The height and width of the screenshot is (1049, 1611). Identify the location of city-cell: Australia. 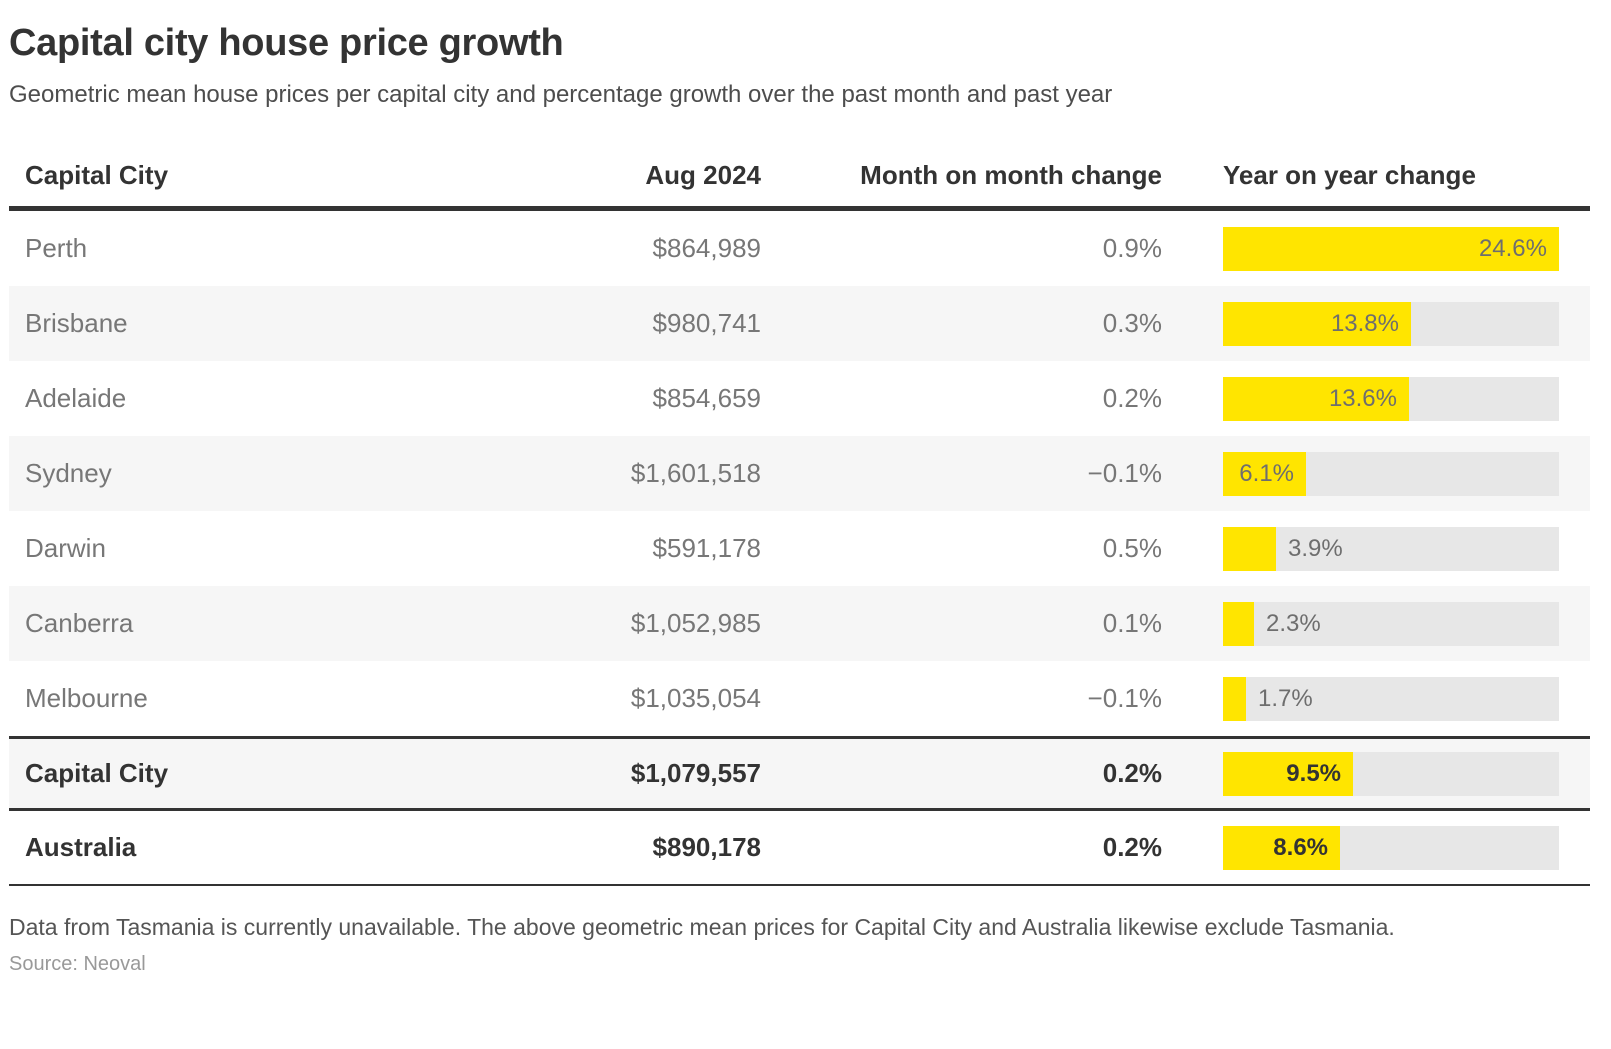
(81, 847).